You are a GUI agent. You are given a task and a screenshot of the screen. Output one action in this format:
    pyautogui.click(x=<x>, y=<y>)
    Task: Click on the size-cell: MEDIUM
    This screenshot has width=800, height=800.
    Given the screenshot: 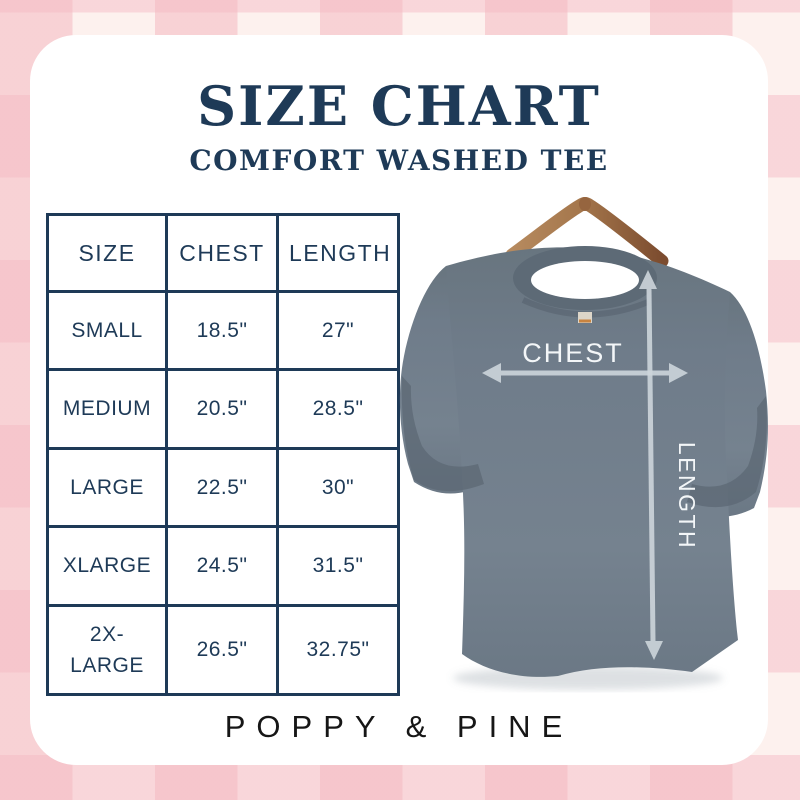 What is the action you would take?
    pyautogui.click(x=107, y=409)
    